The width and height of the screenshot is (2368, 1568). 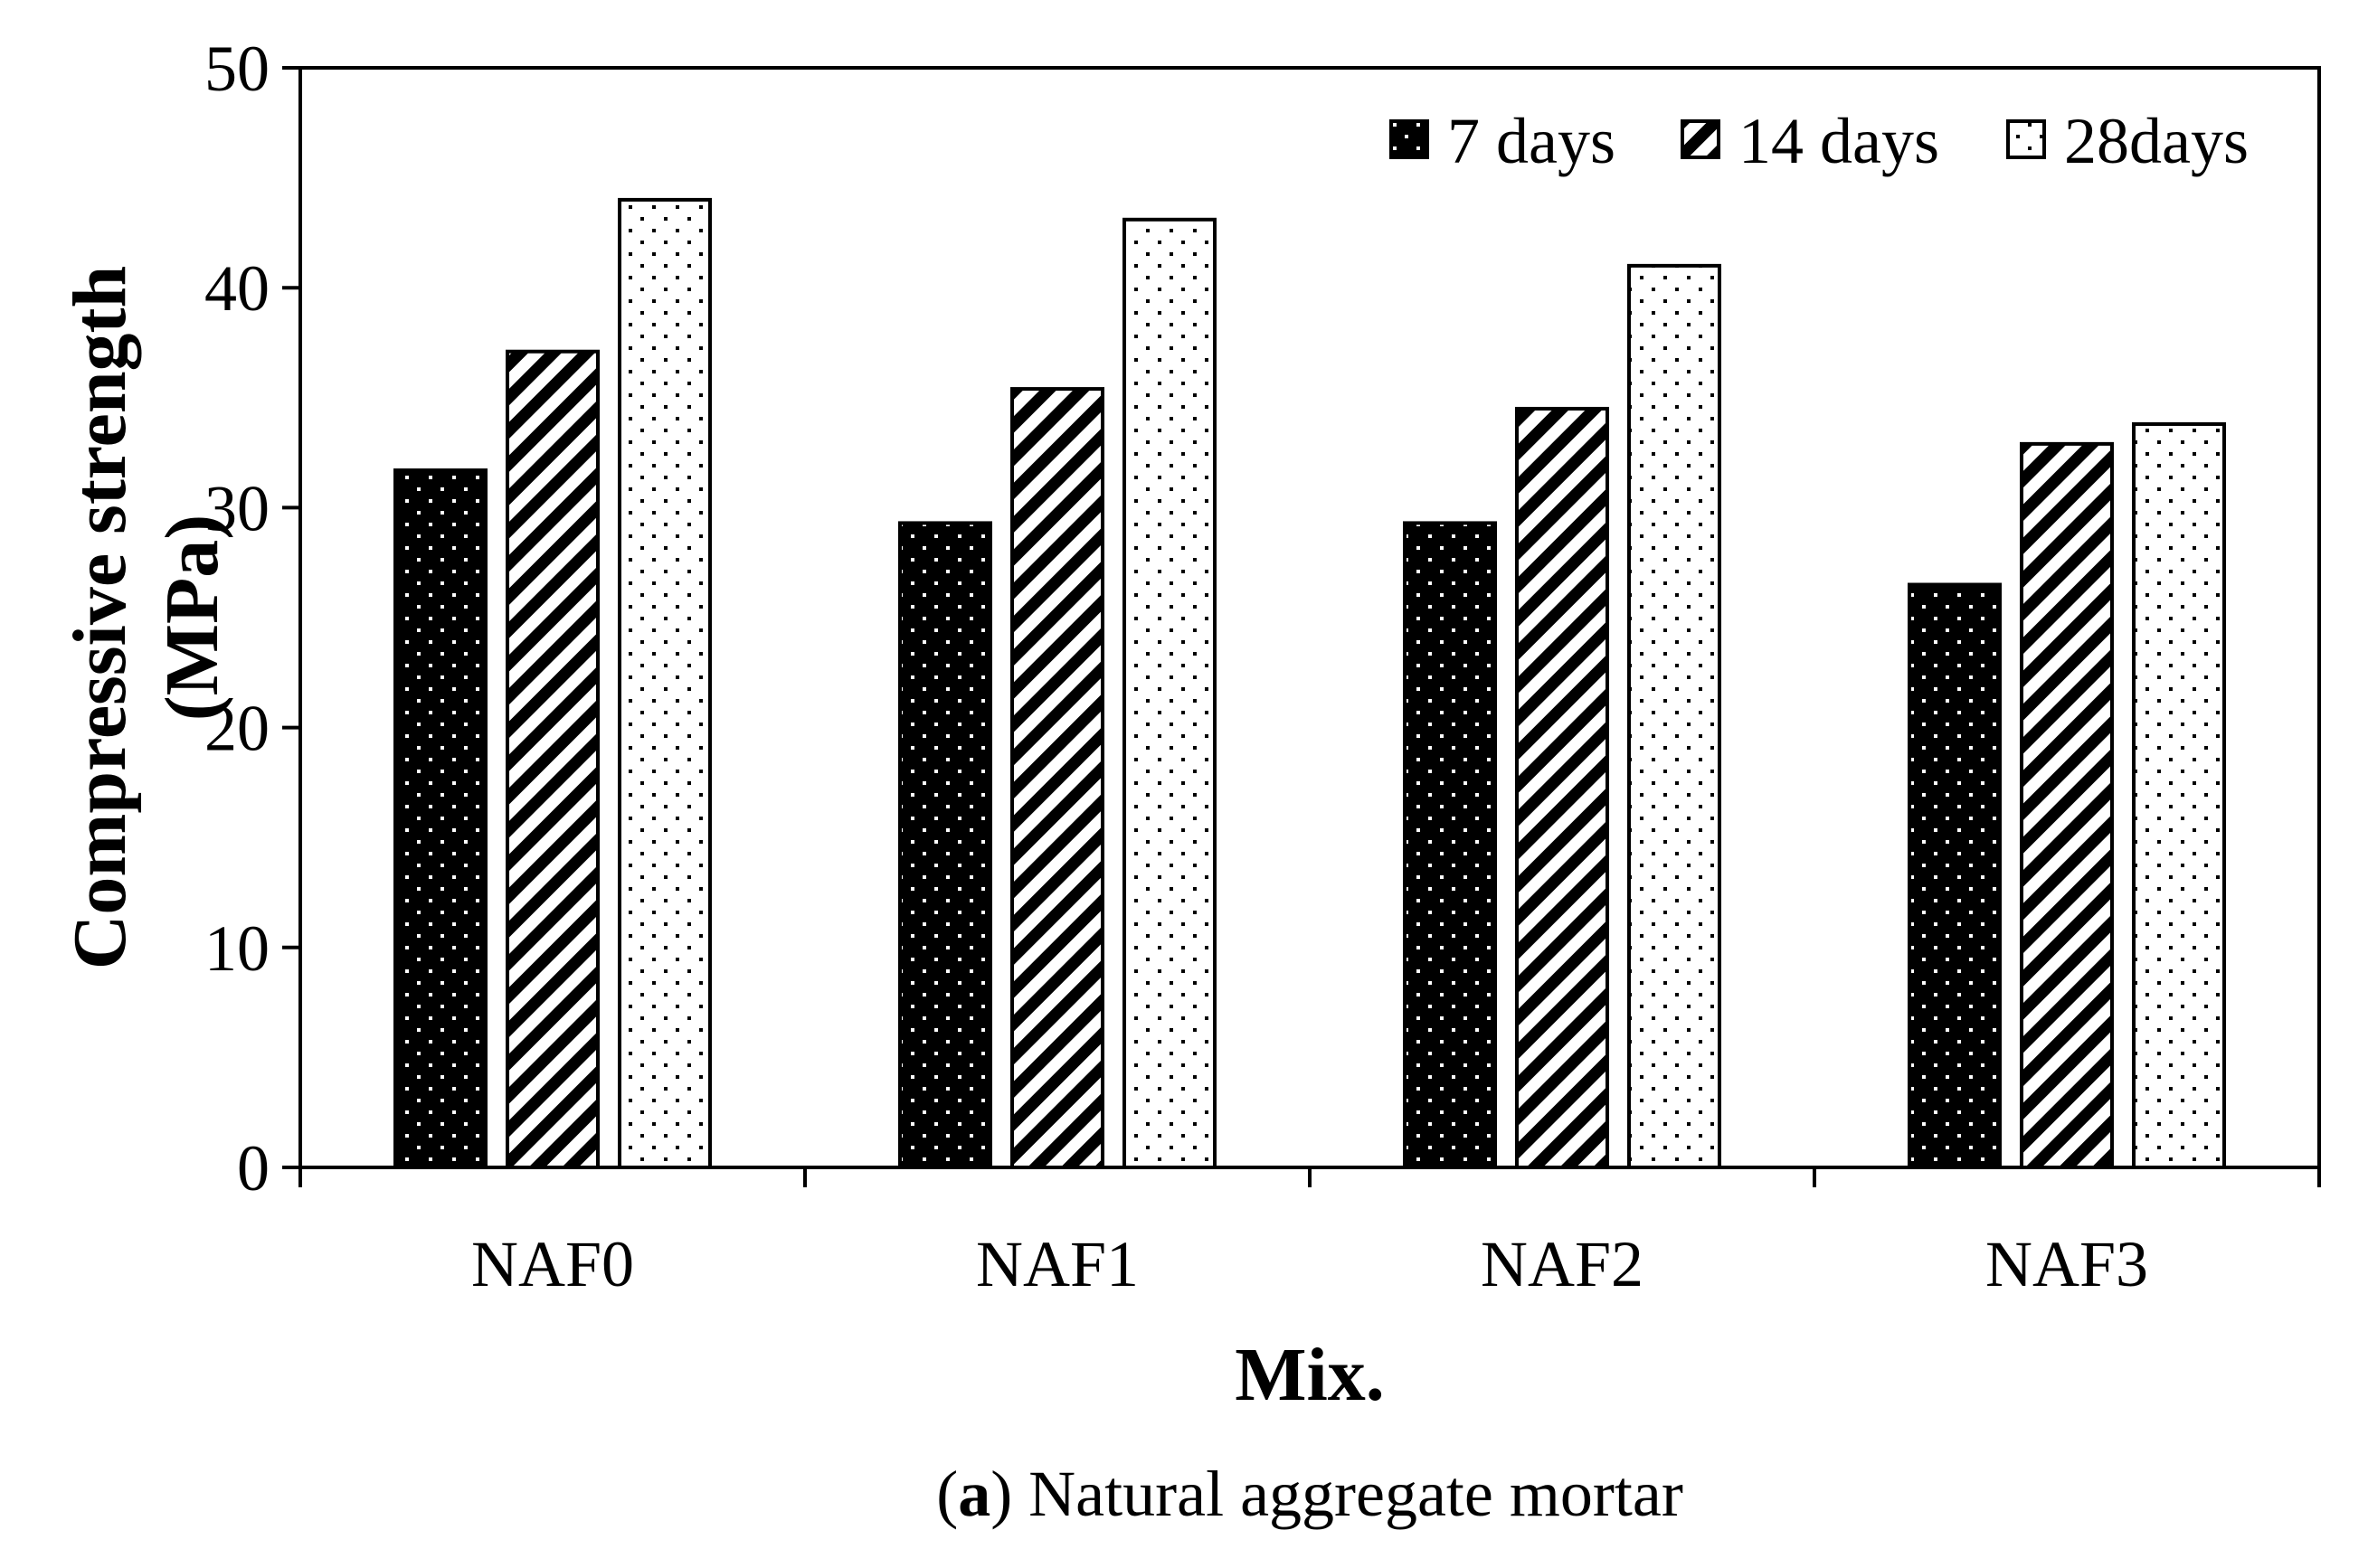 I want to click on x-tick-label: NAF3, so click(x=2066, y=1264).